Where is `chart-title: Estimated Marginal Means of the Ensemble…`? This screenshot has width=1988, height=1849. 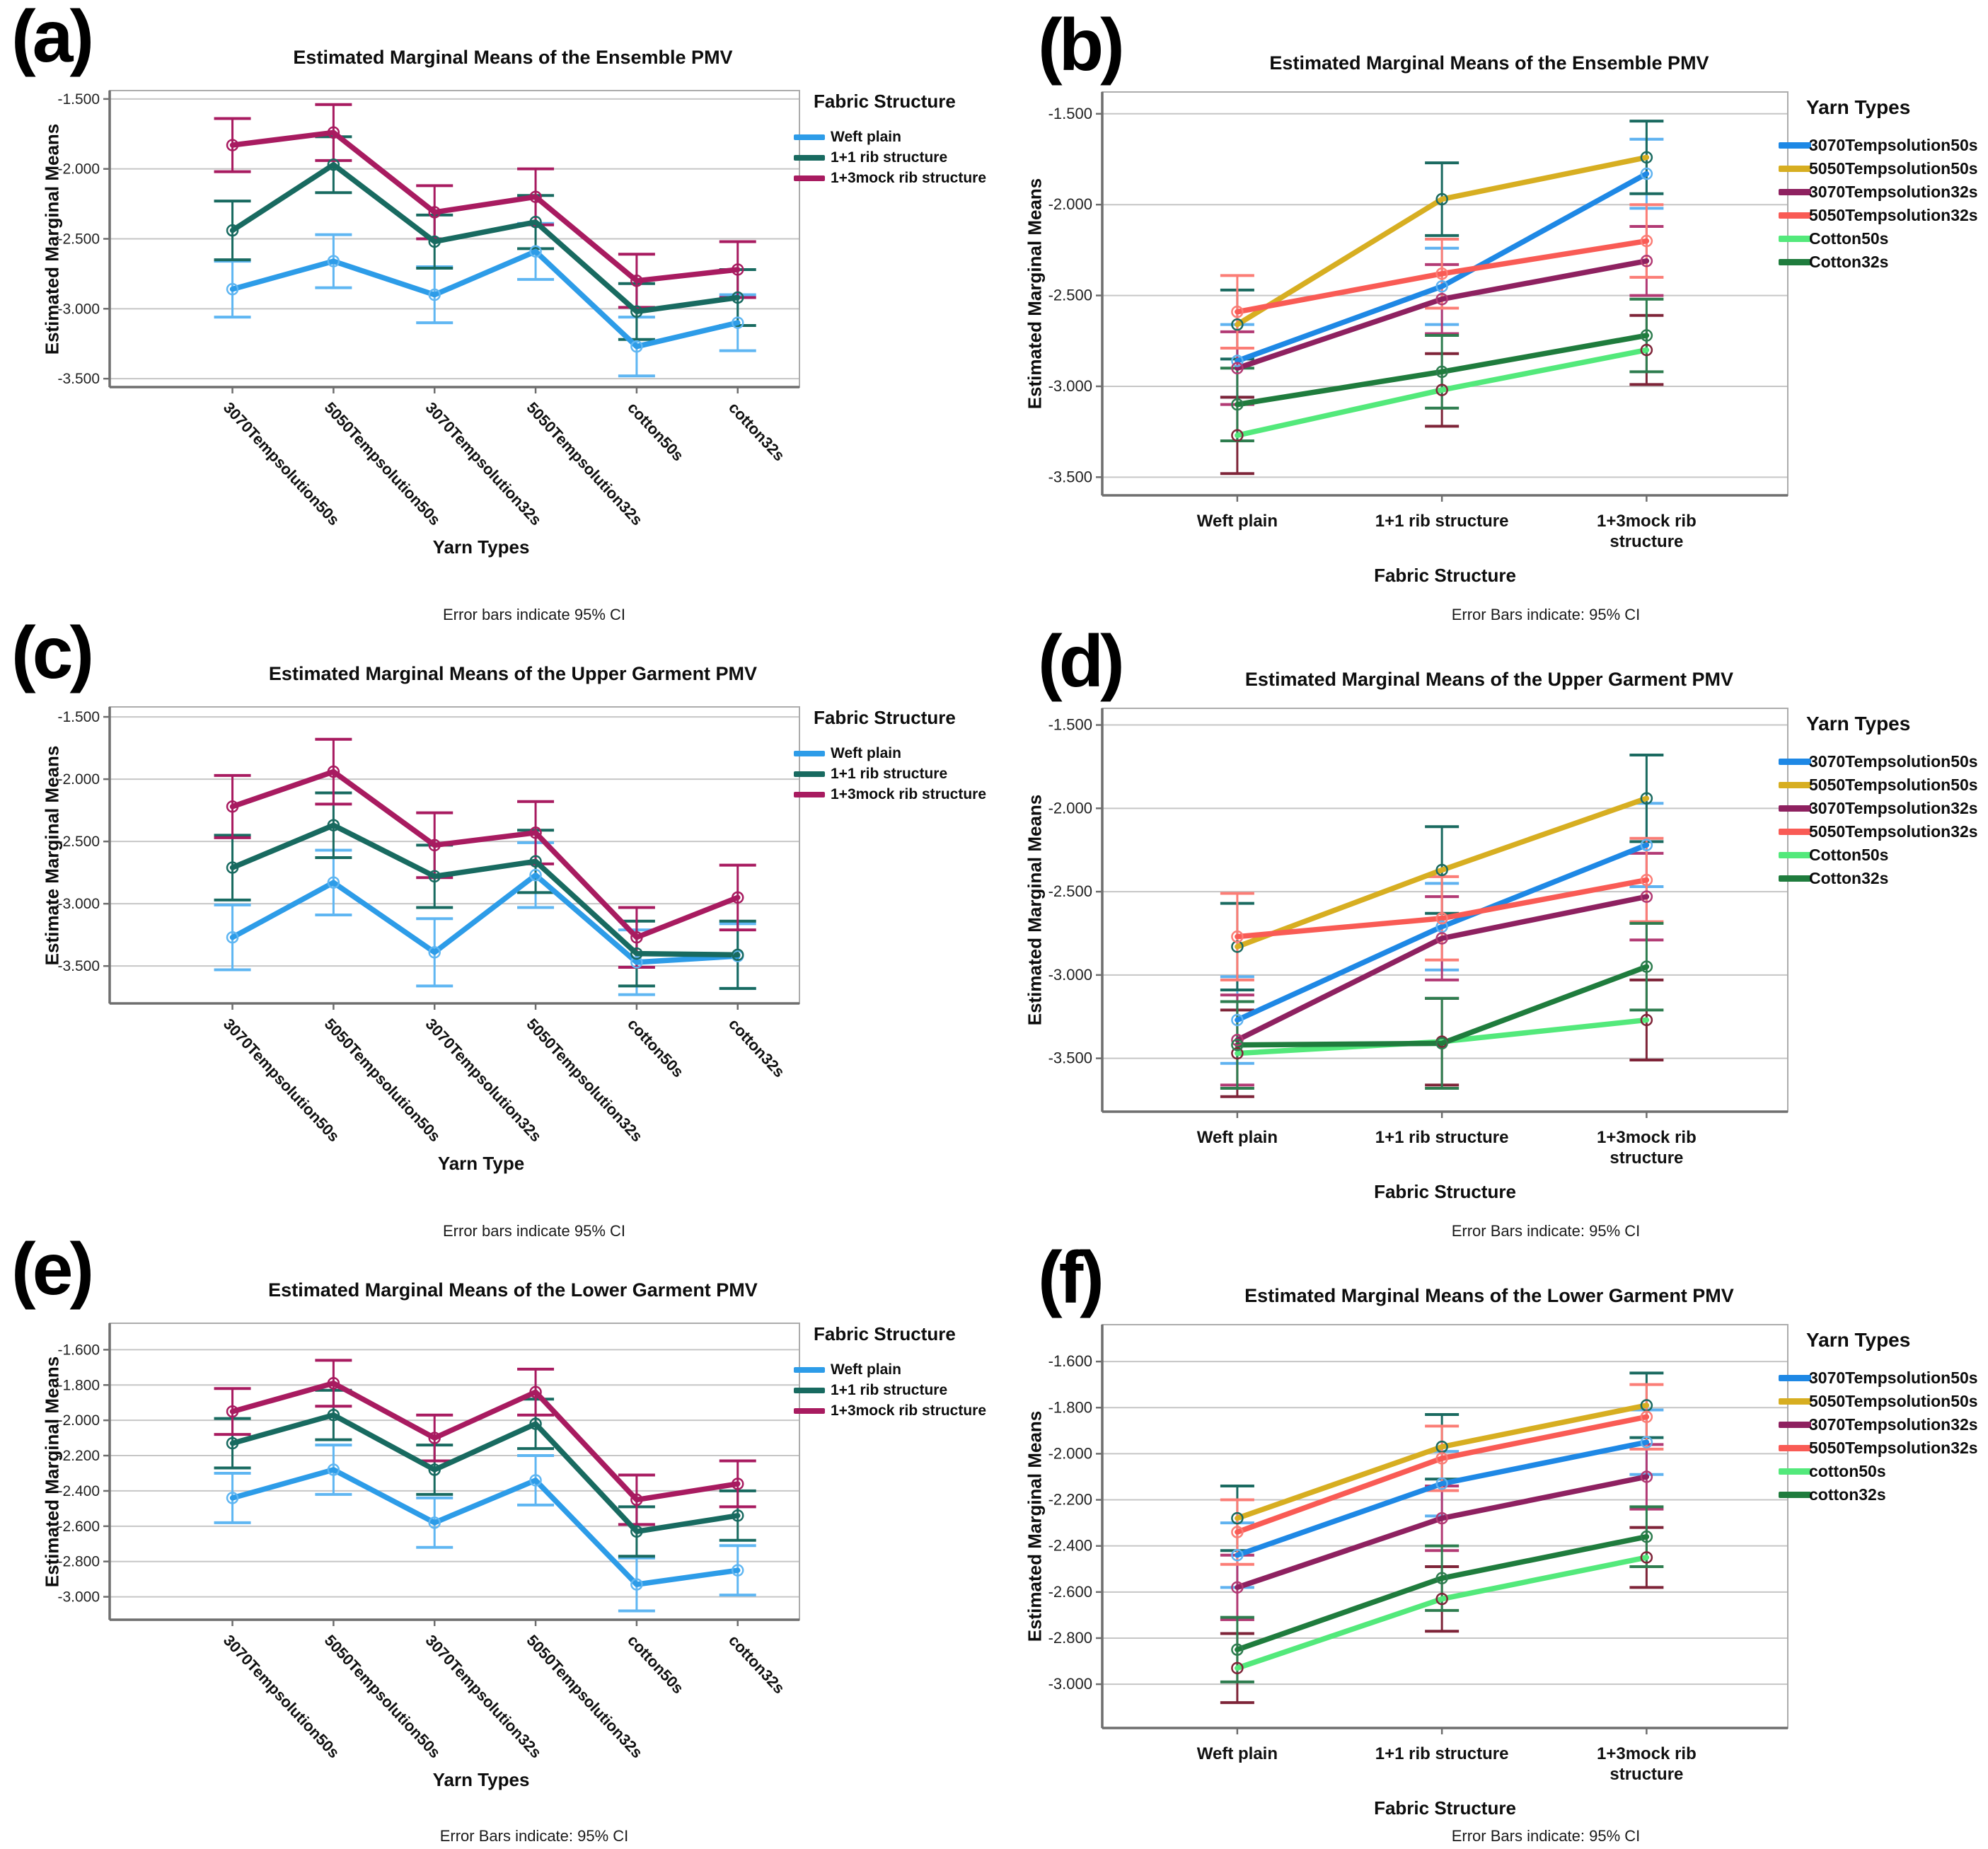 chart-title: Estimated Marginal Means of the Ensemble… is located at coordinates (513, 58).